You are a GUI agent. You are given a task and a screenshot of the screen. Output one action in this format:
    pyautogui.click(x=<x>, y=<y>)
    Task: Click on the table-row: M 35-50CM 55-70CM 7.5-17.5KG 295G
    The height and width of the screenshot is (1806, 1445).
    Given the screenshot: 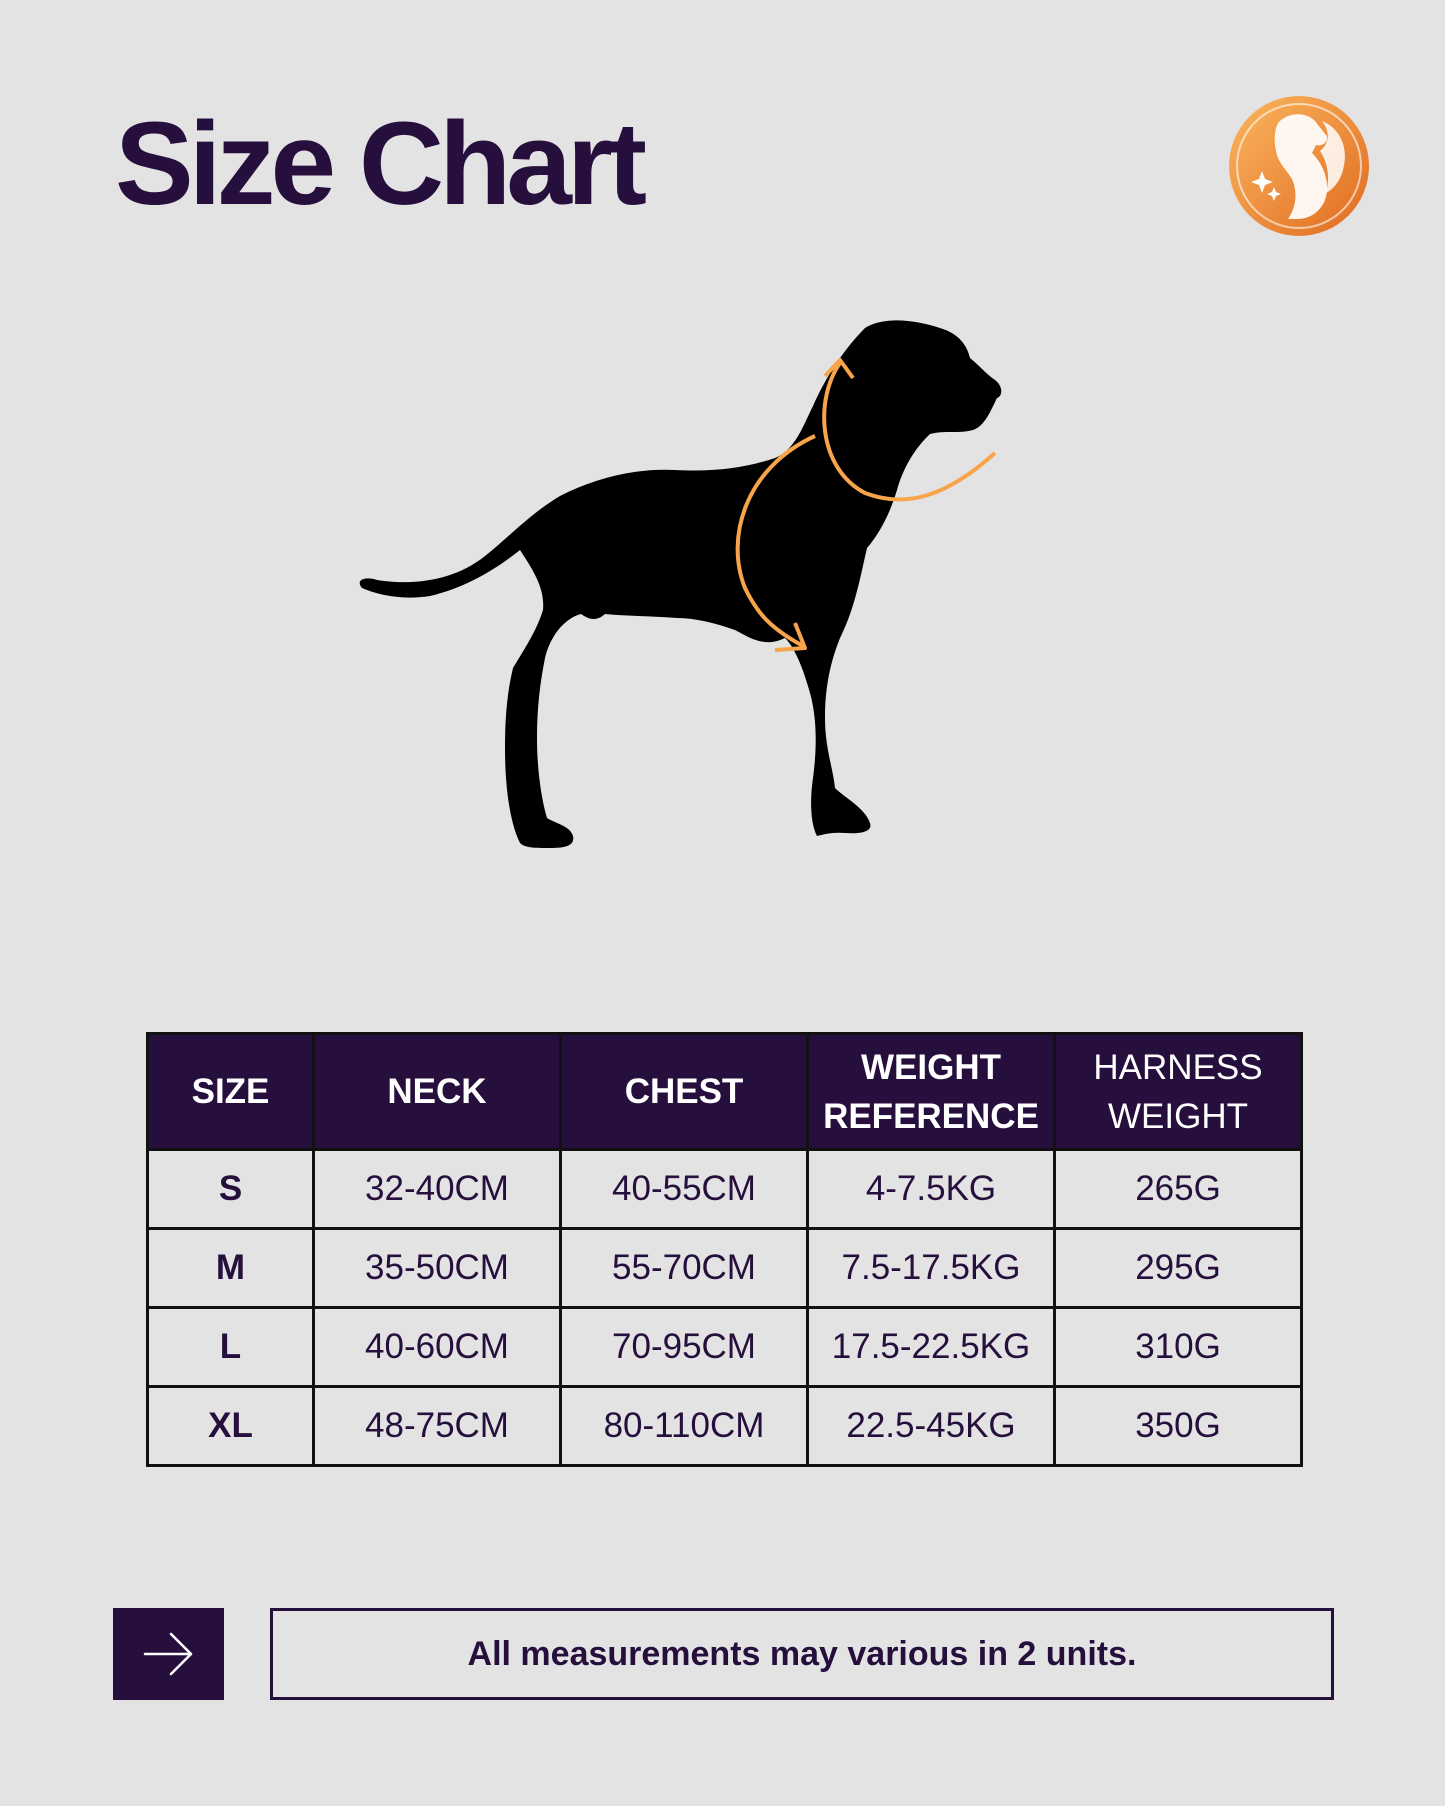 What is the action you would take?
    pyautogui.click(x=724, y=1268)
    